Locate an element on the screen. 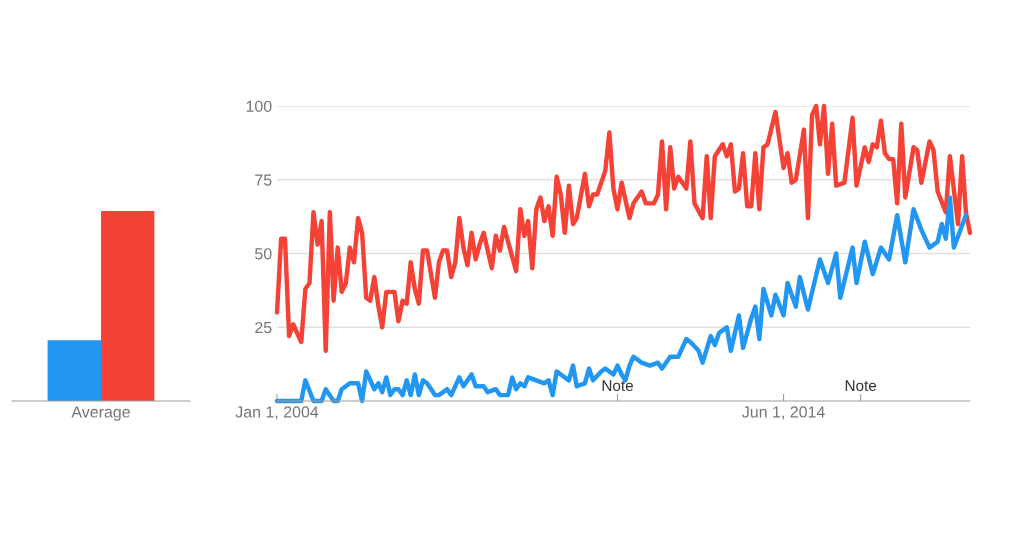 This screenshot has height=538, width=1015. y-tick-label: 100 is located at coordinates (259, 106).